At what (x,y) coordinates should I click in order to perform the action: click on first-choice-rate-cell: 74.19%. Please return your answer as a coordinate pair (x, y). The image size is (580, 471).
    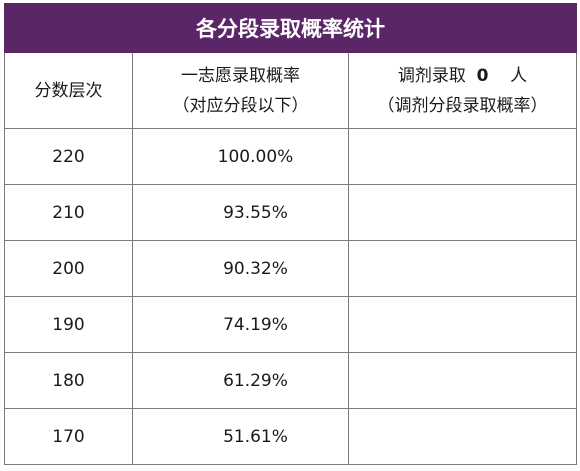
    Looking at the image, I should click on (241, 325).